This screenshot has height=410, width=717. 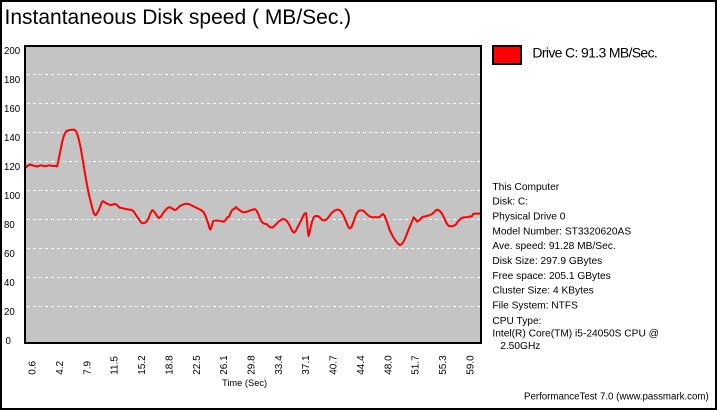 What do you see at coordinates (178, 17) in the screenshot?
I see `svg-text:Instantaneous Disk speed ( MB/: Instantaneous Disk speed ( MB/Sec.)` at bounding box center [178, 17].